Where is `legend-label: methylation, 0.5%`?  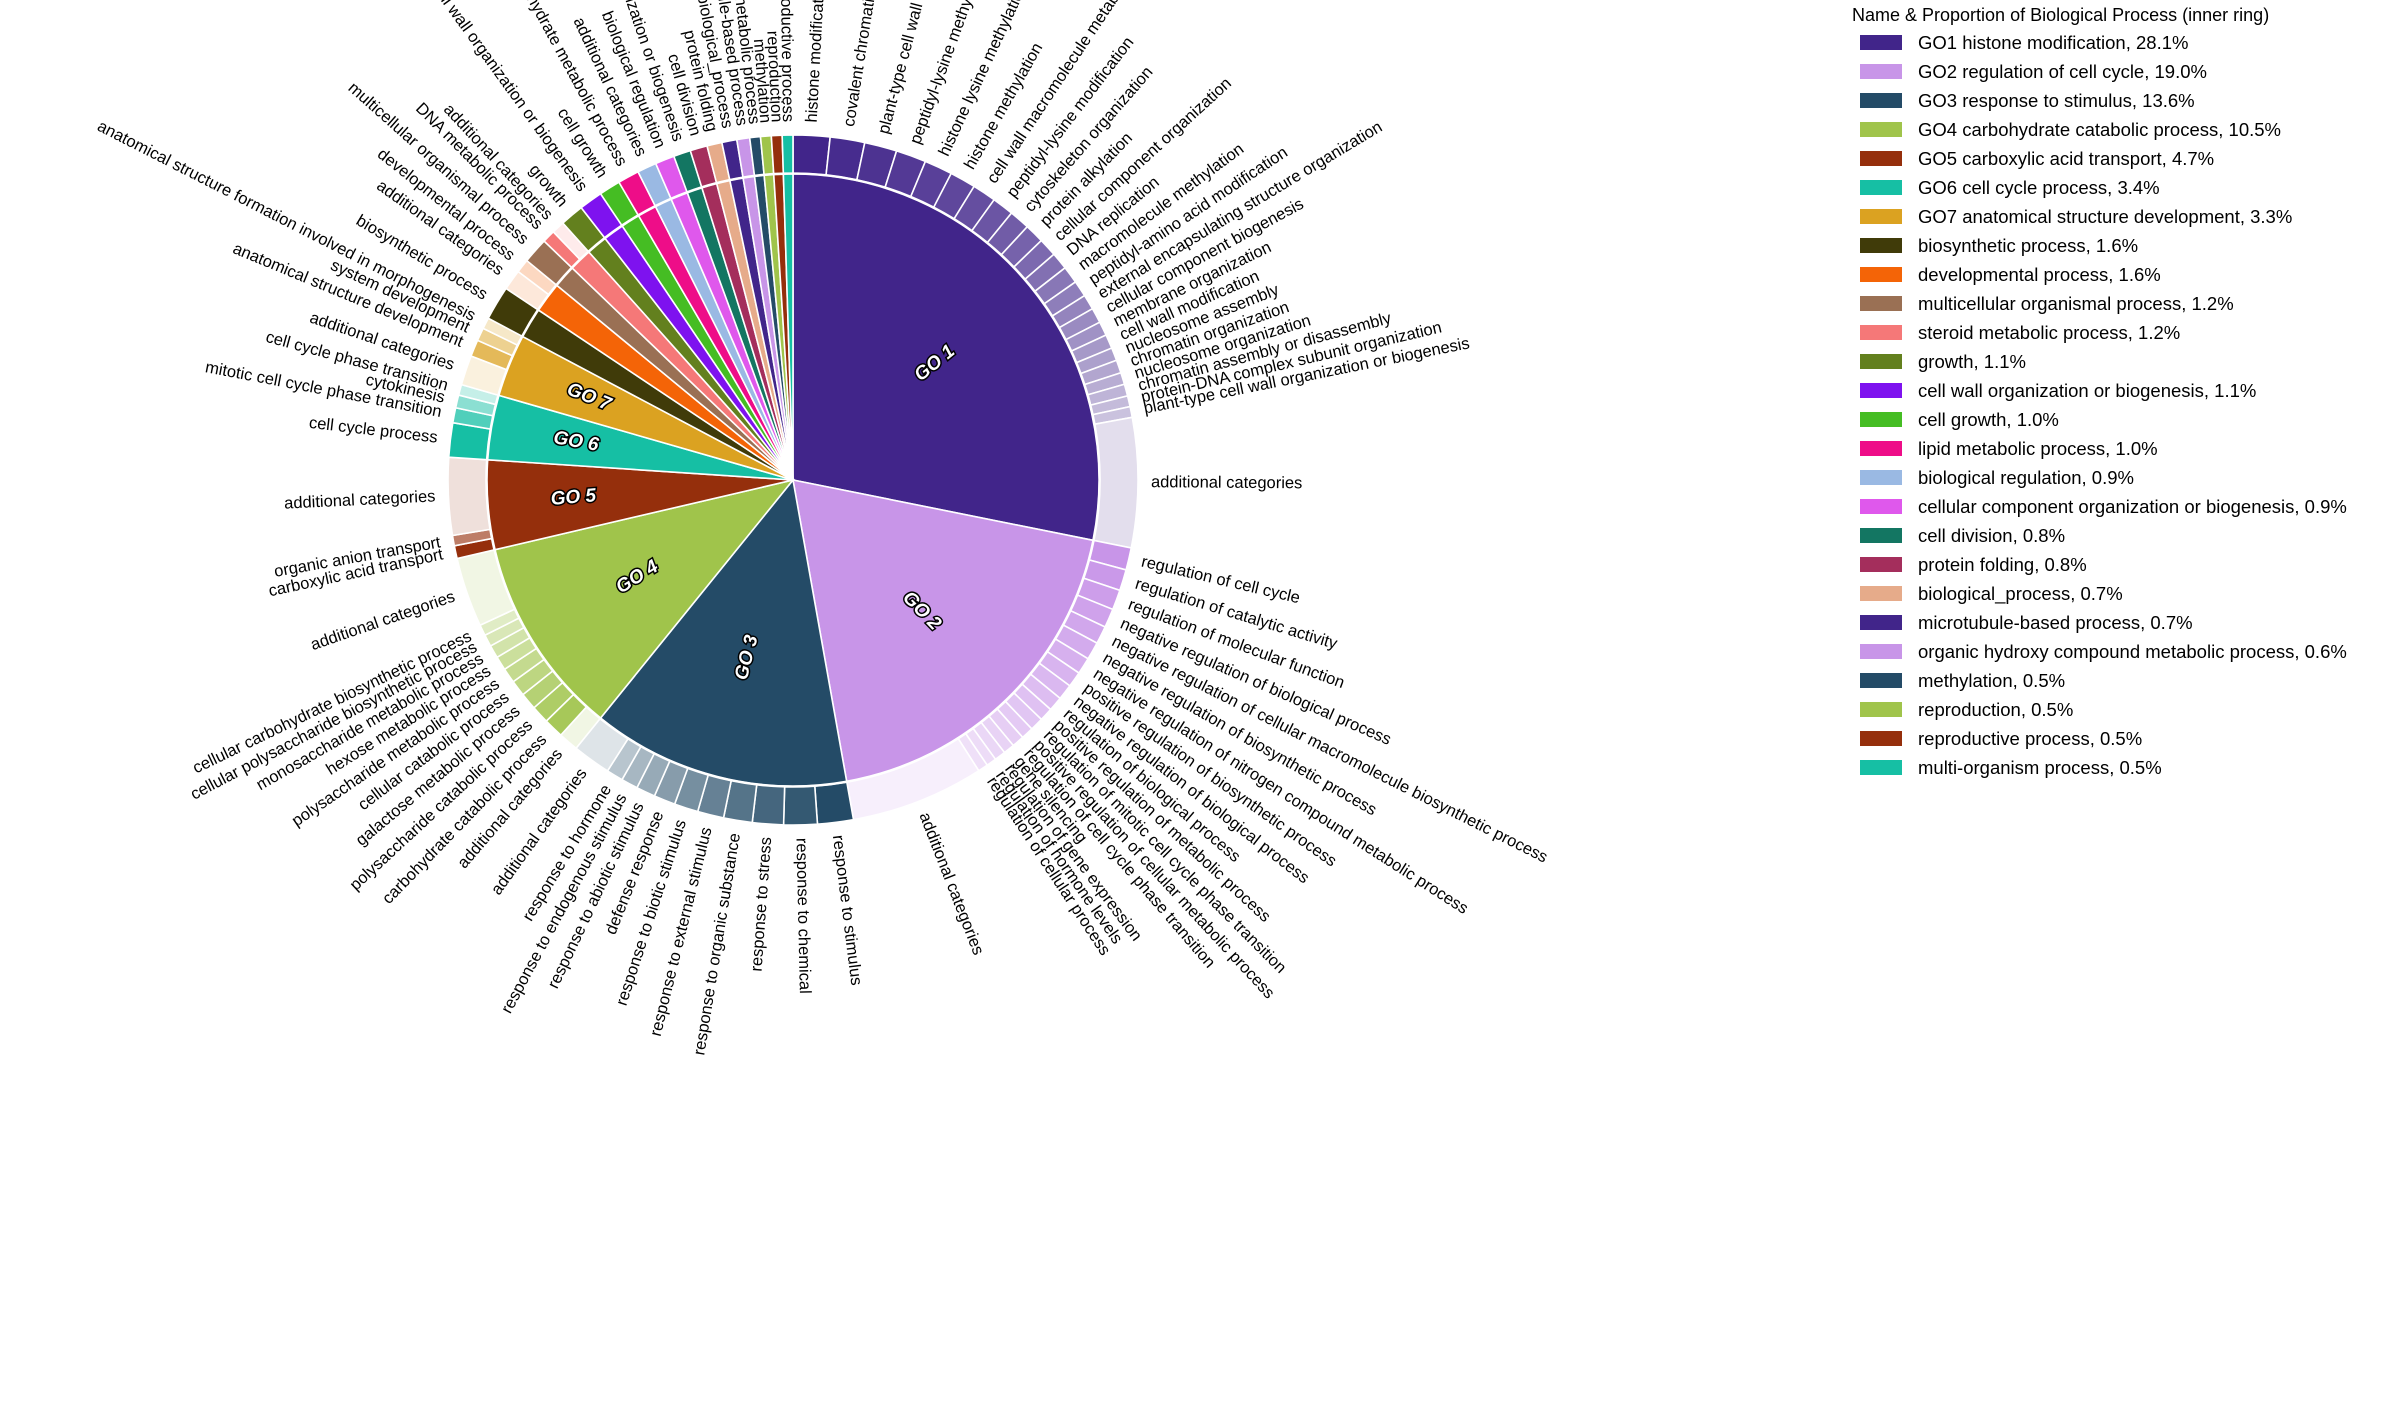 legend-label: methylation, 0.5% is located at coordinates (1992, 680).